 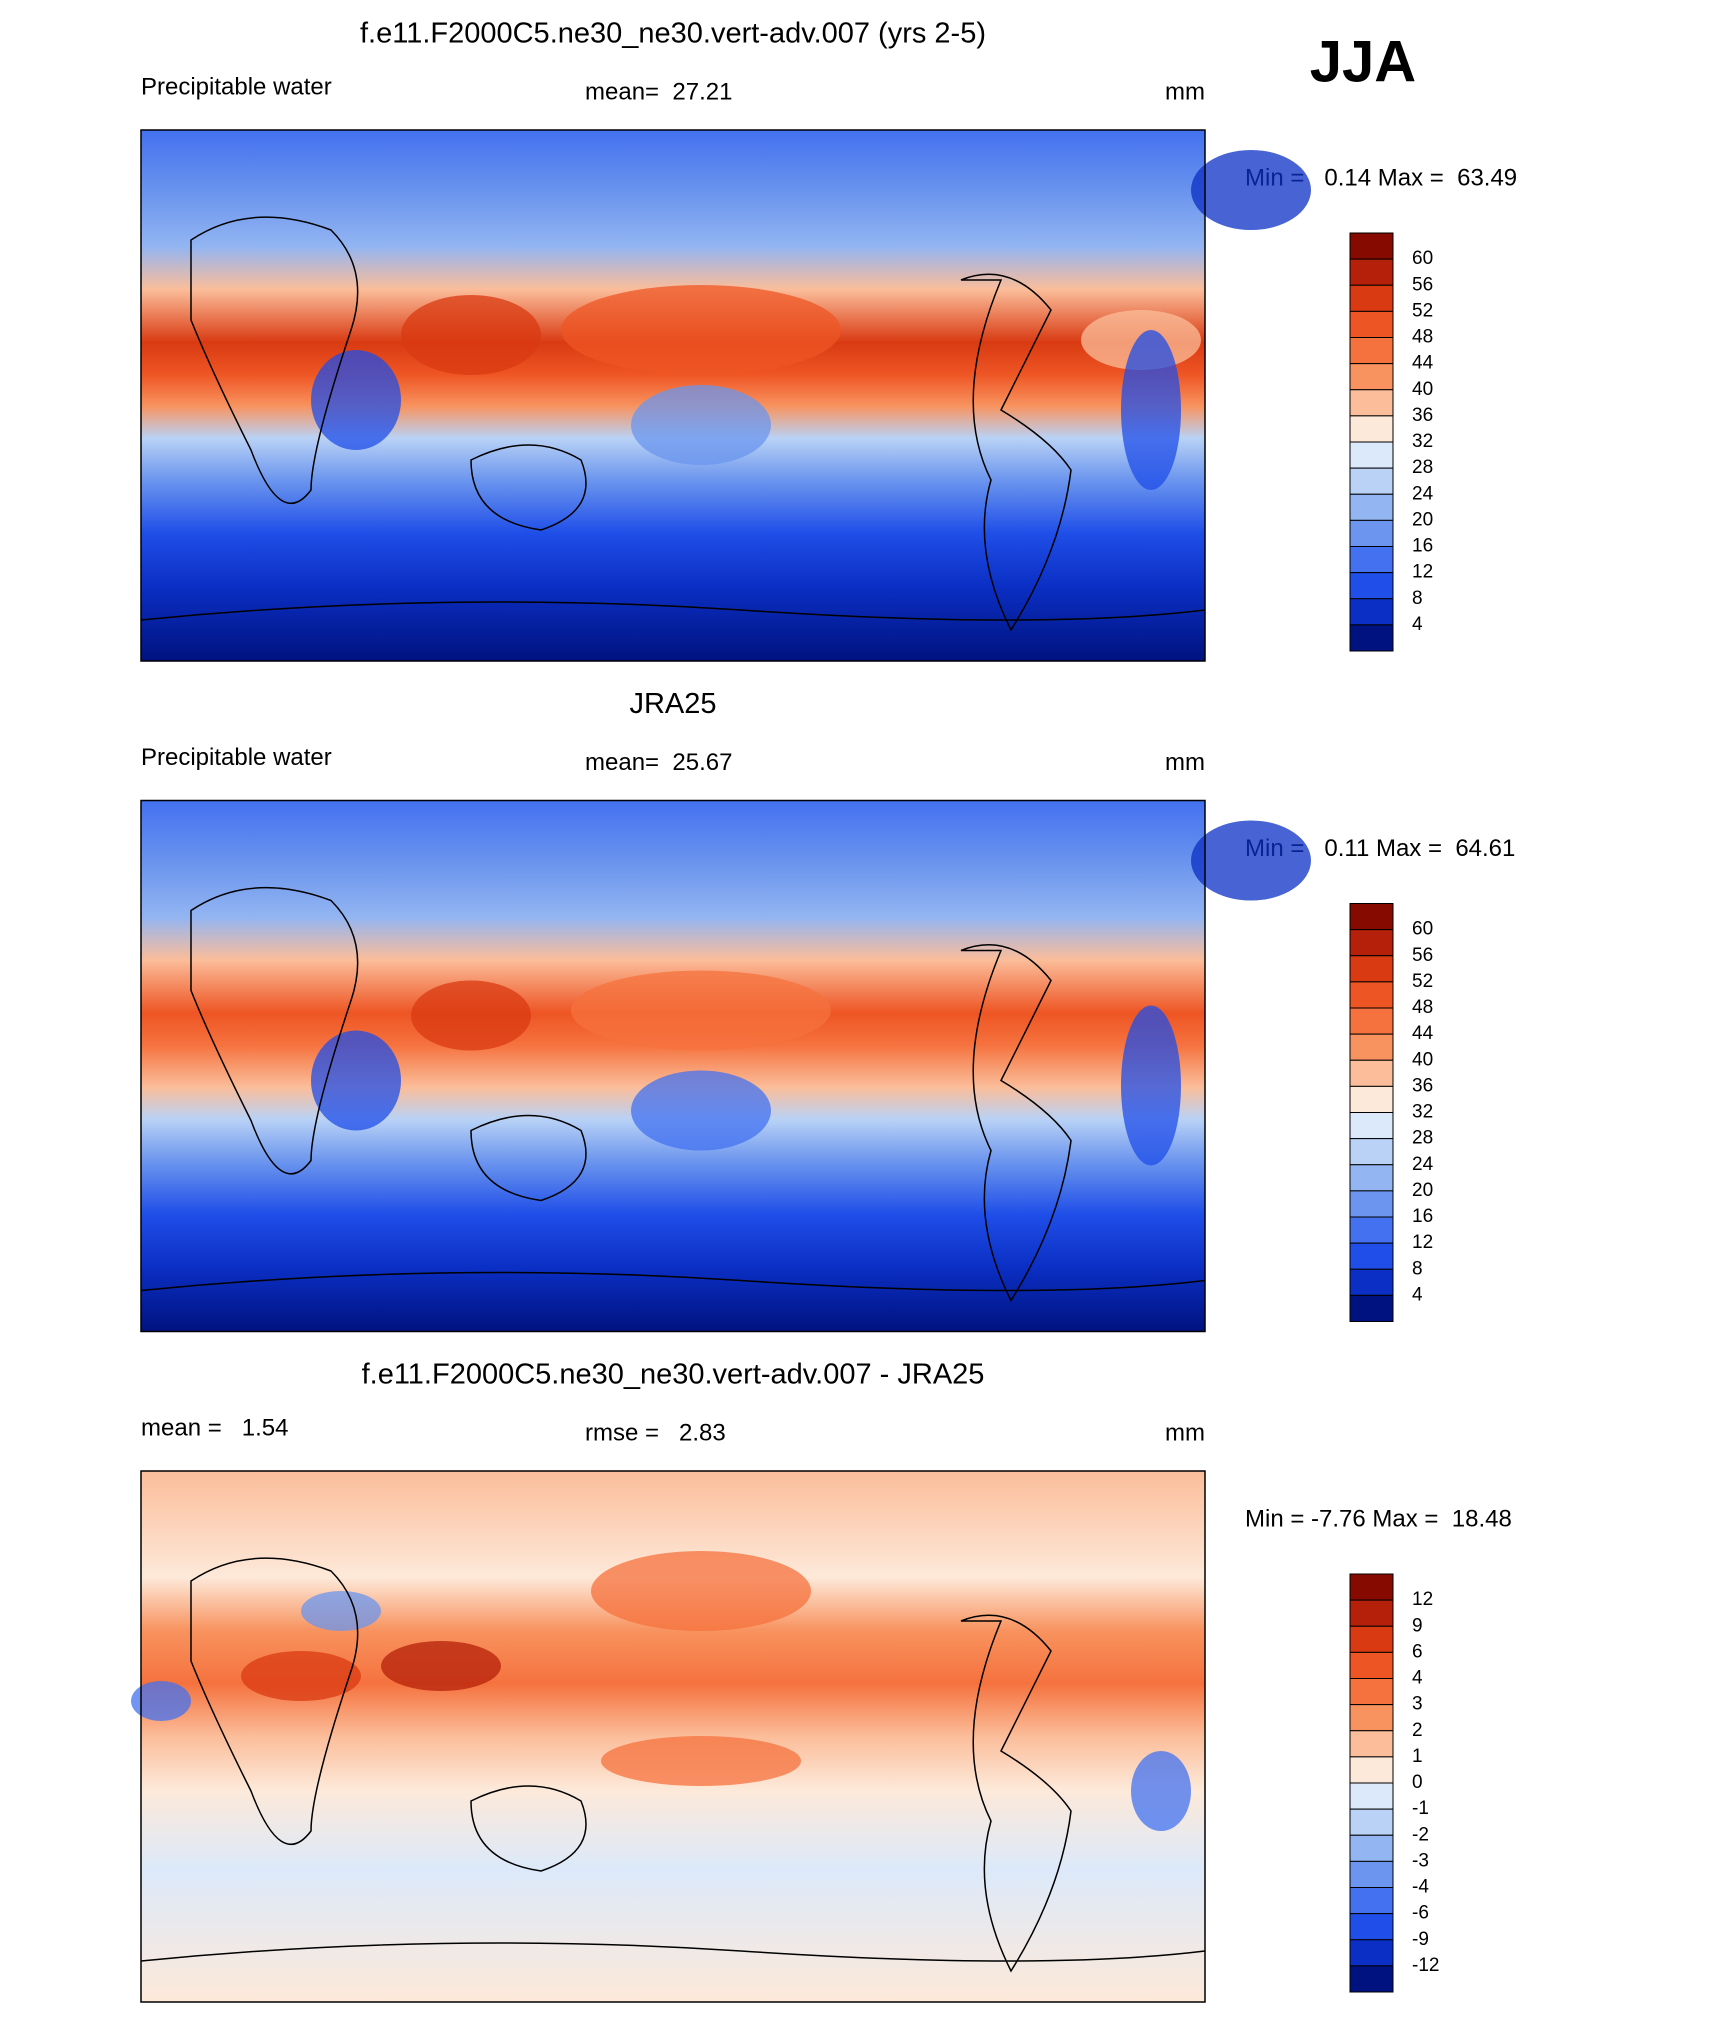 I want to click on colorbar-label: -6, so click(x=1420, y=1913).